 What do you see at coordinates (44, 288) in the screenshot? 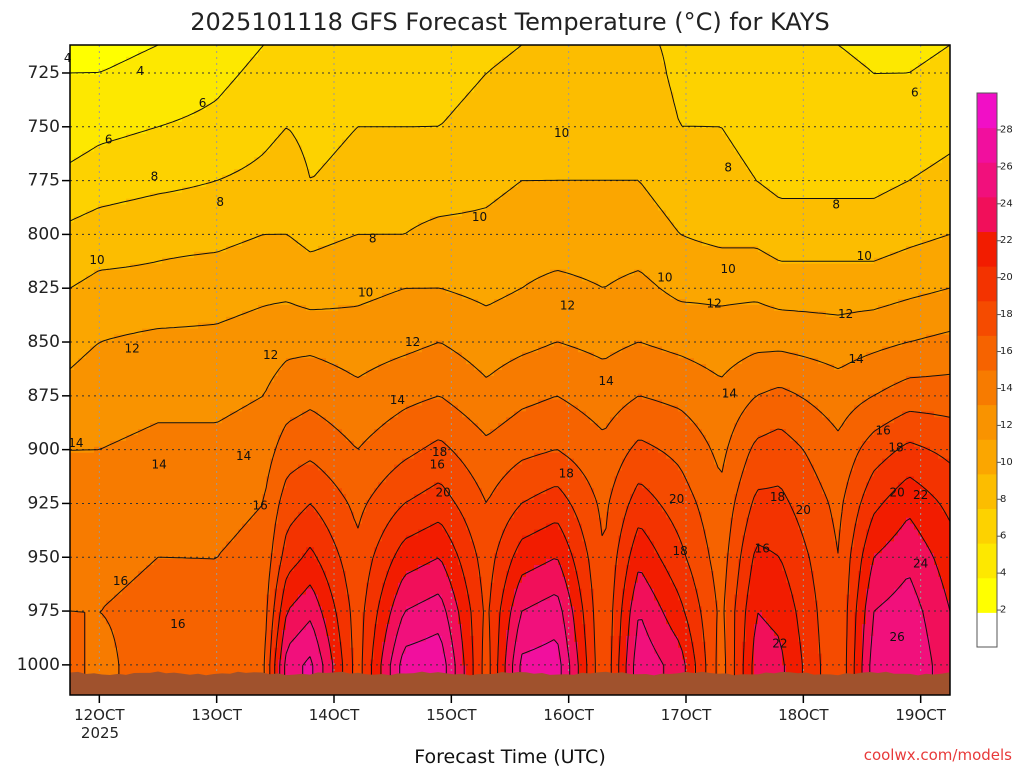
I see `y-tick-label: 825` at bounding box center [44, 288].